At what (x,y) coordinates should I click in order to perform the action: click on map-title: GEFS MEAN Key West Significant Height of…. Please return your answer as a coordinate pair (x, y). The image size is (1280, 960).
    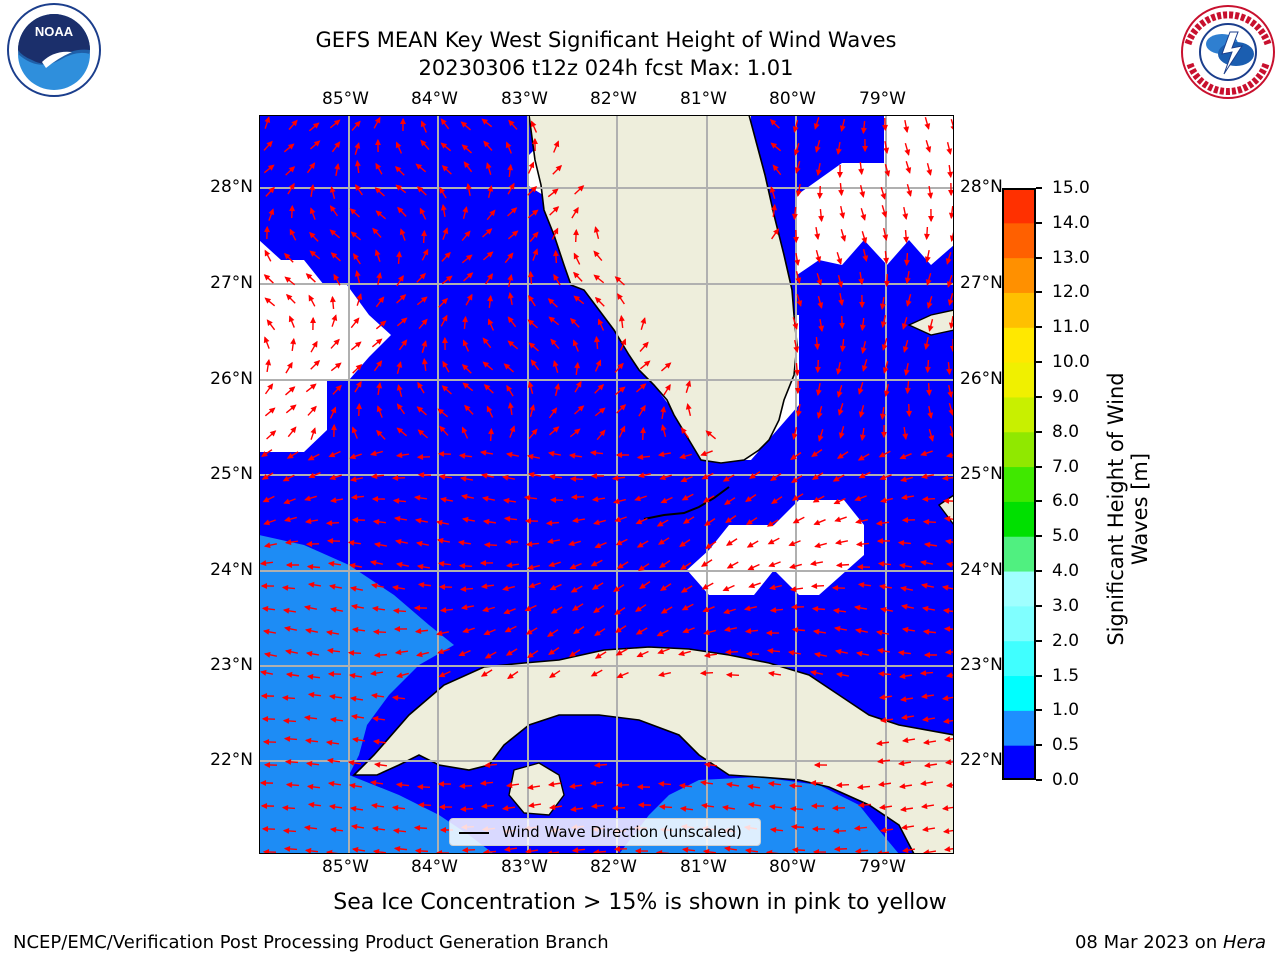
    Looking at the image, I should click on (606, 40).